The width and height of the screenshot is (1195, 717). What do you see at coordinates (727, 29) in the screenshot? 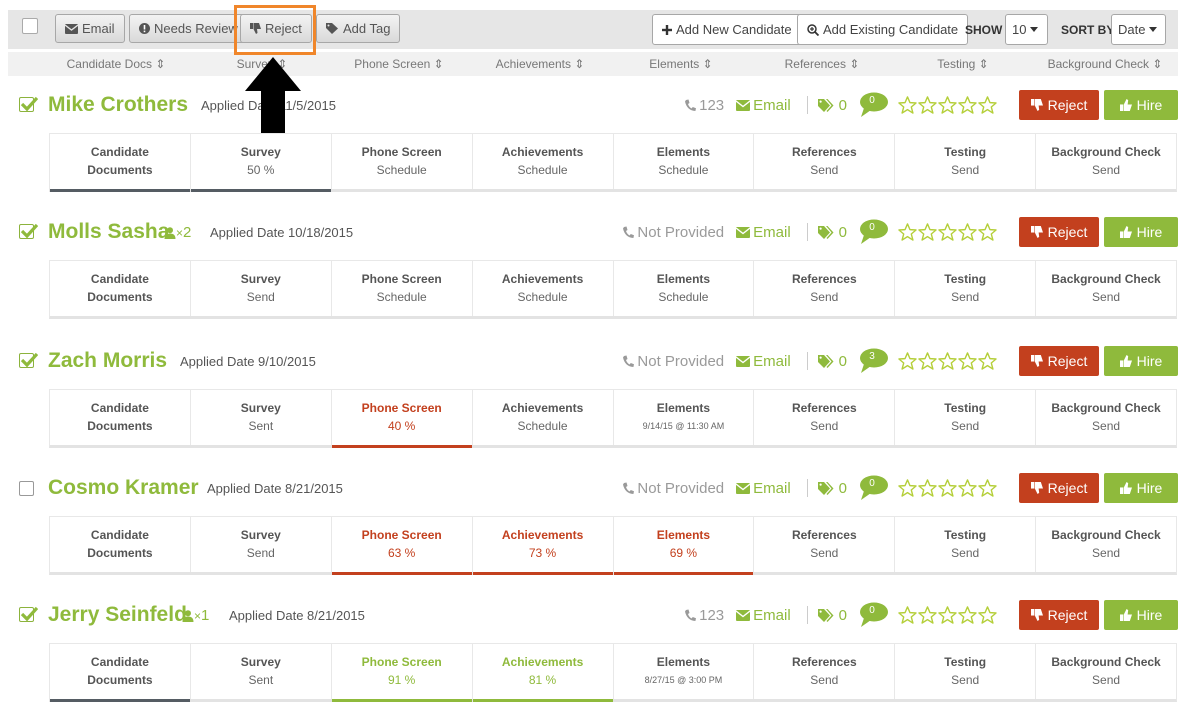
I see `add-new-candidate-button: Add New Candidate` at bounding box center [727, 29].